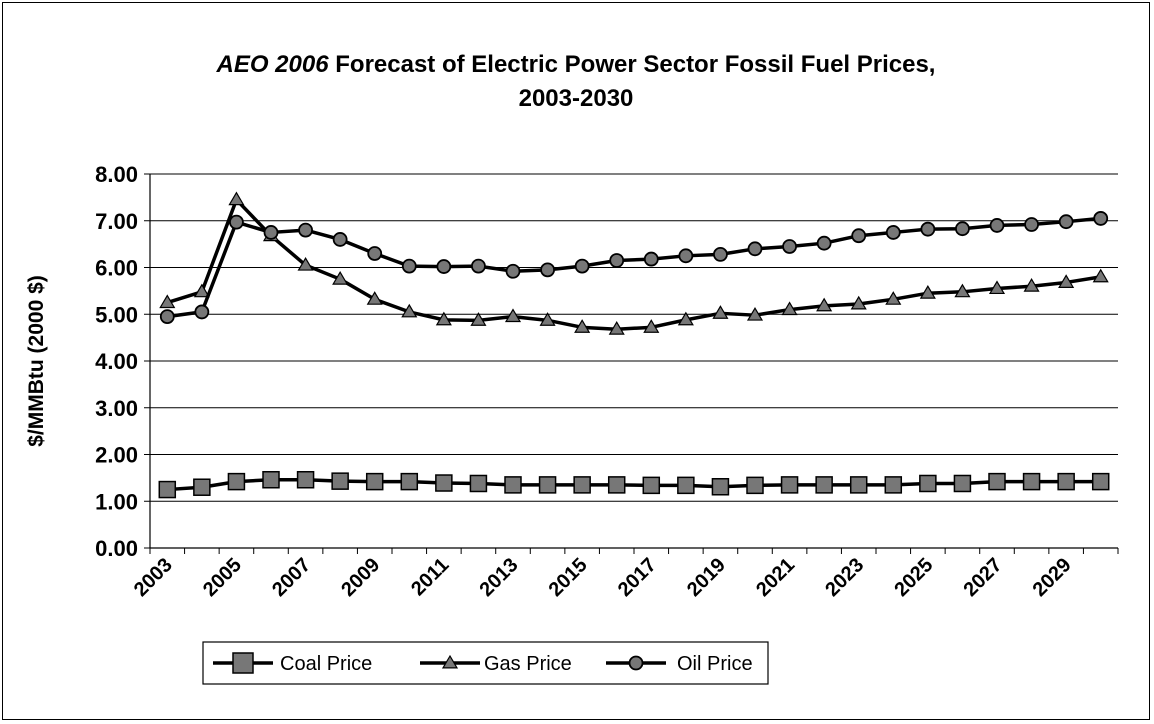  I want to click on y-tick-label: 8.00, so click(116, 174).